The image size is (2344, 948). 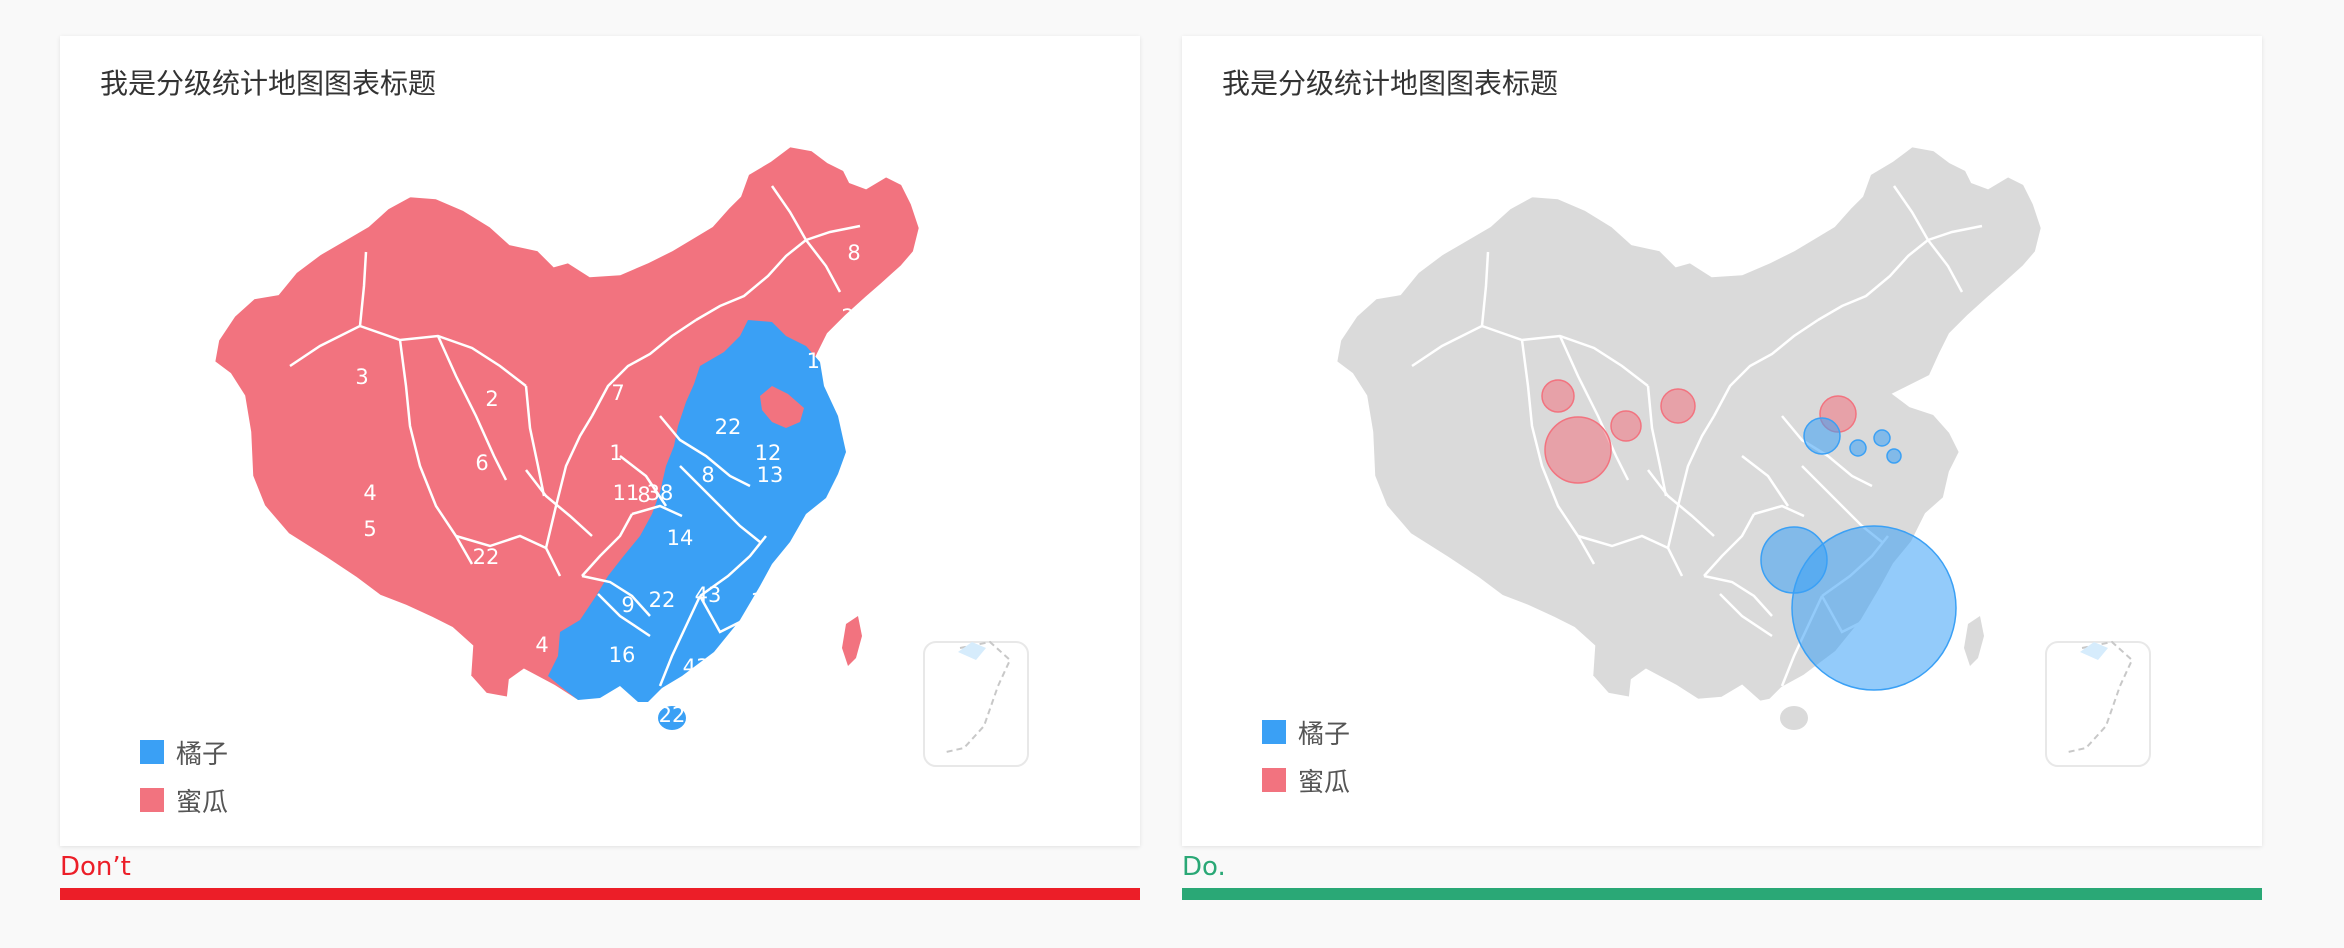 What do you see at coordinates (361, 377) in the screenshot?
I see `region-value-label: 3` at bounding box center [361, 377].